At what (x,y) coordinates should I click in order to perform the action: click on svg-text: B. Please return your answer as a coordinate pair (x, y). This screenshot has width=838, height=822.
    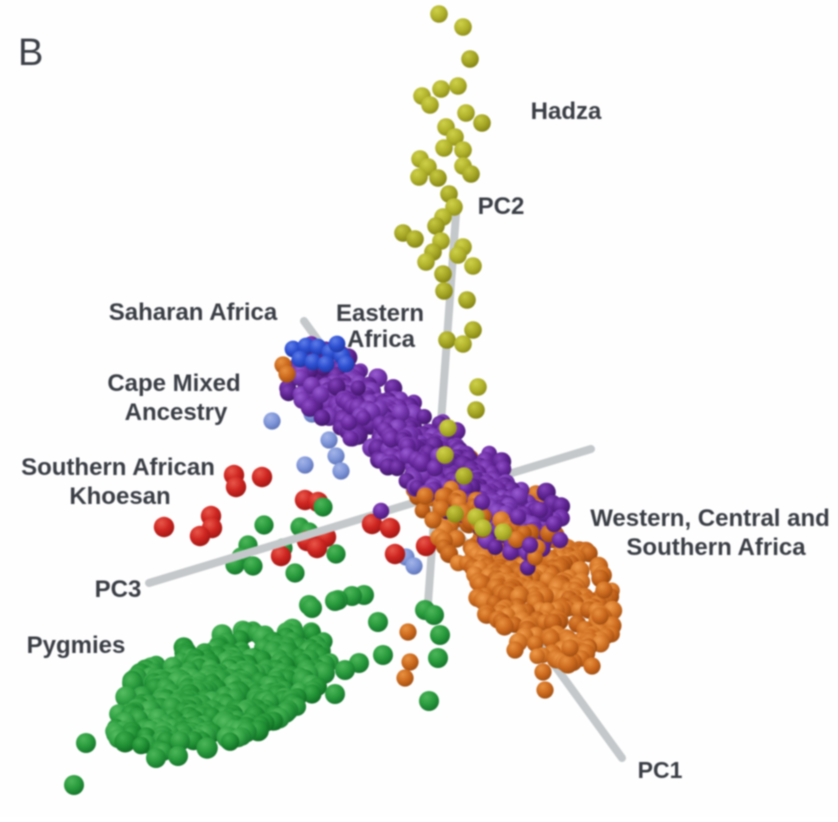
    Looking at the image, I should click on (30, 53).